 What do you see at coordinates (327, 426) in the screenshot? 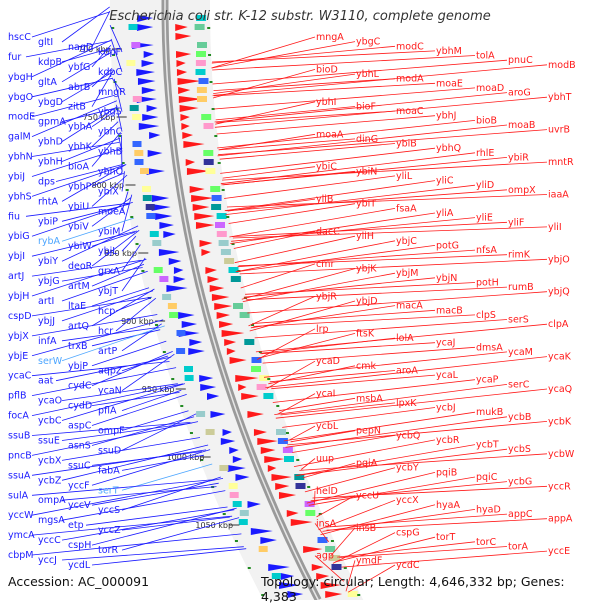
I see `gene-label: ycbL` at bounding box center [327, 426].